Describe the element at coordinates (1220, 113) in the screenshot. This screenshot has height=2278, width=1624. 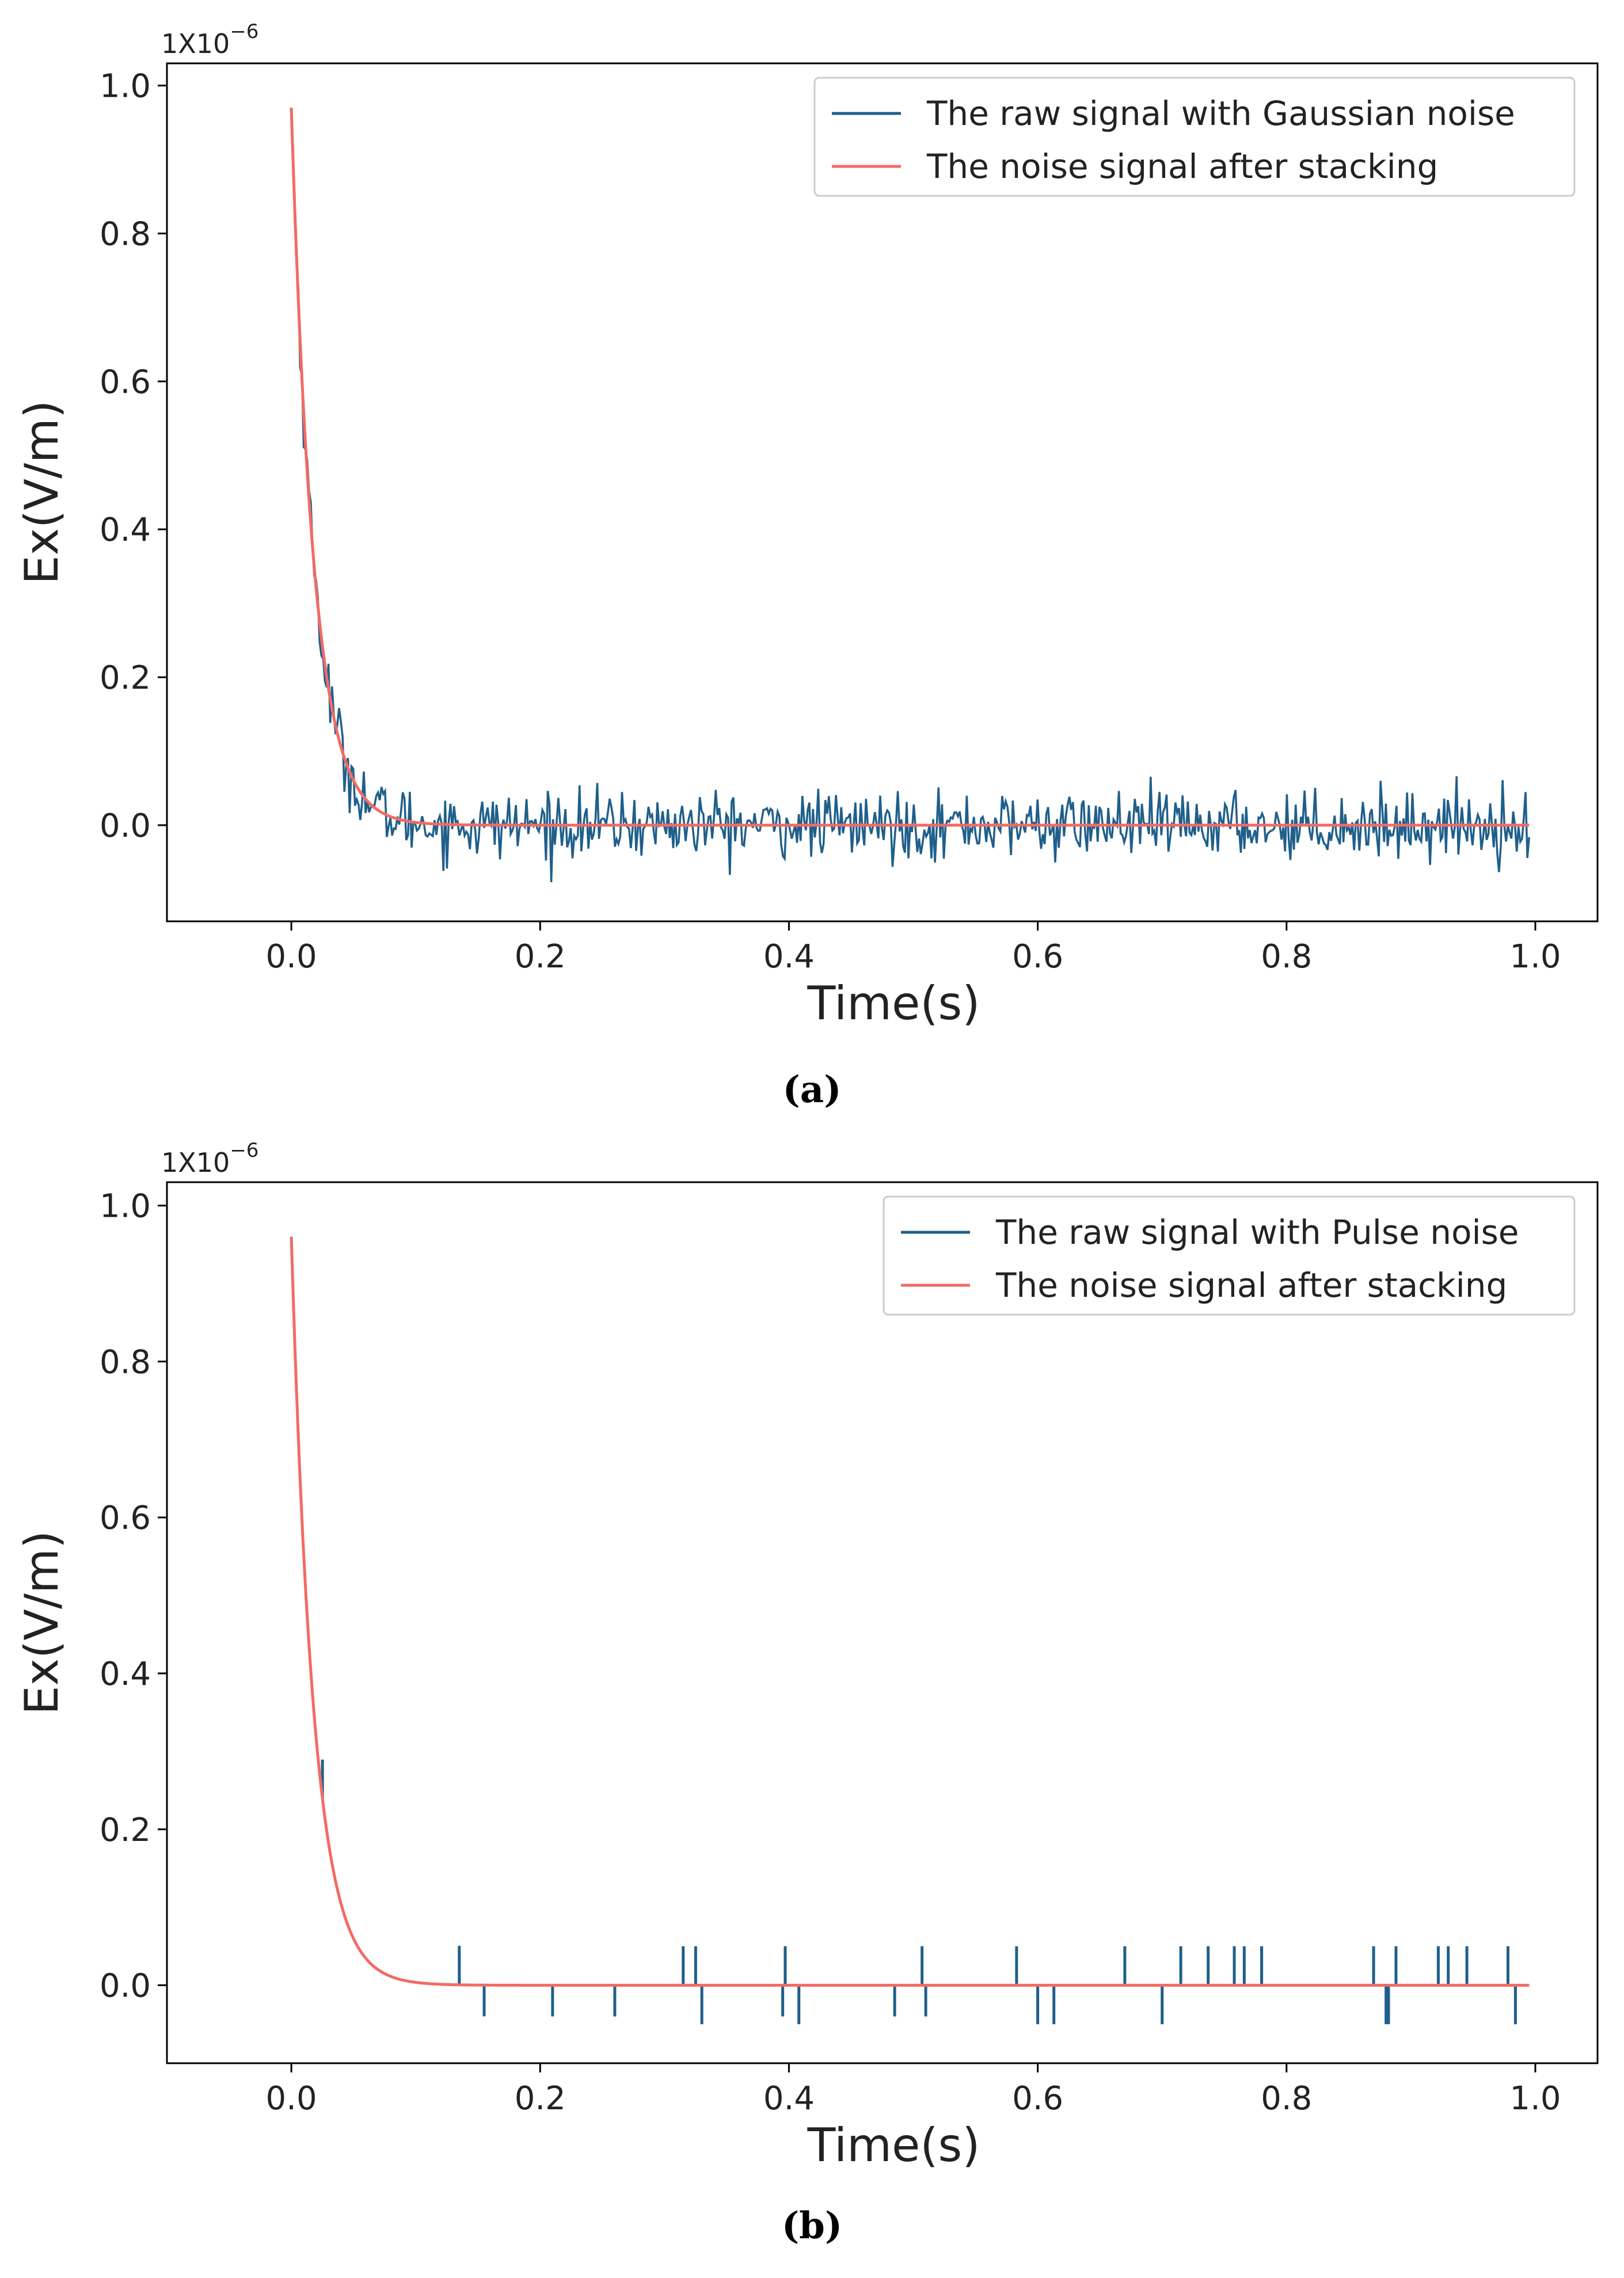
I see `legend-label: The raw signal with Gaussian noise` at that location.